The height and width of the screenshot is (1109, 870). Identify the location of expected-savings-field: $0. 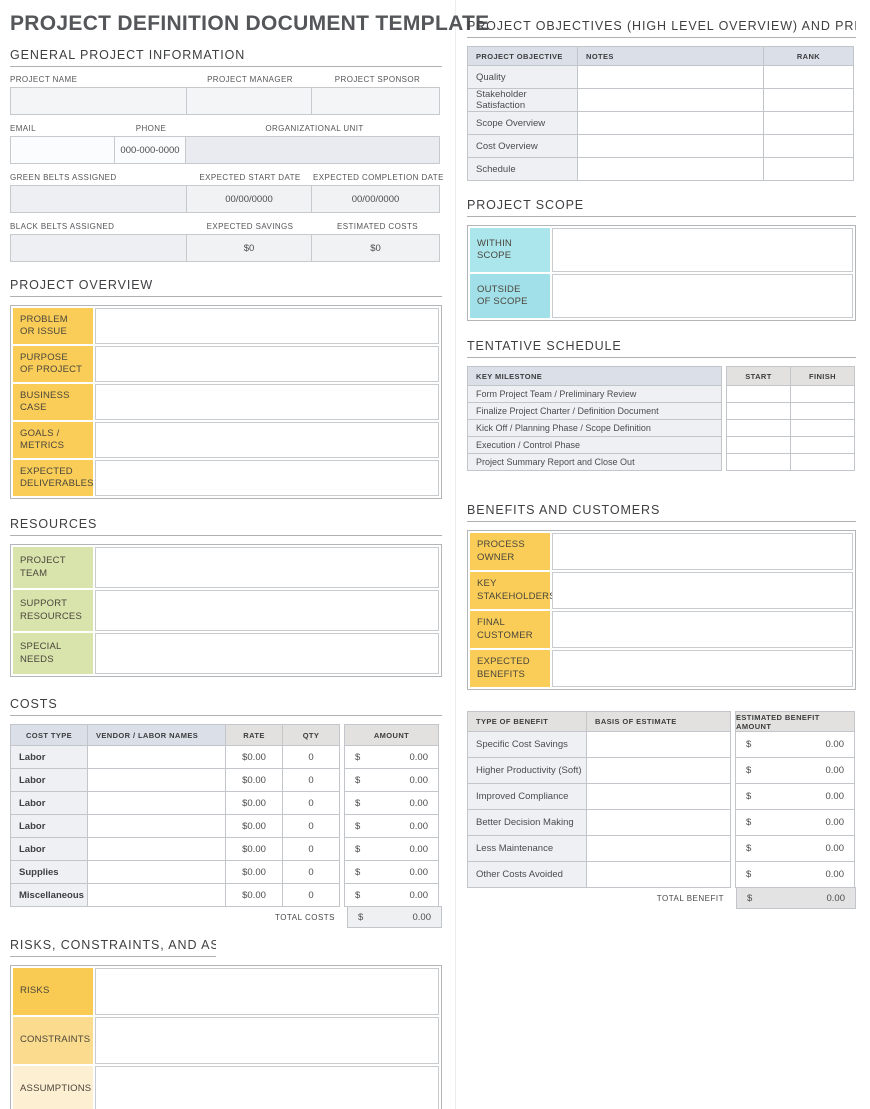
(249, 248).